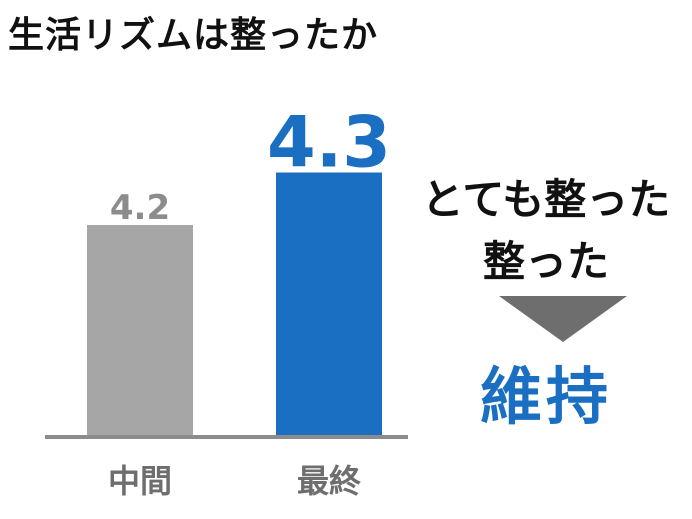 Image resolution: width=692 pixels, height=519 pixels. I want to click on category-label-0: 中間, so click(140, 481).